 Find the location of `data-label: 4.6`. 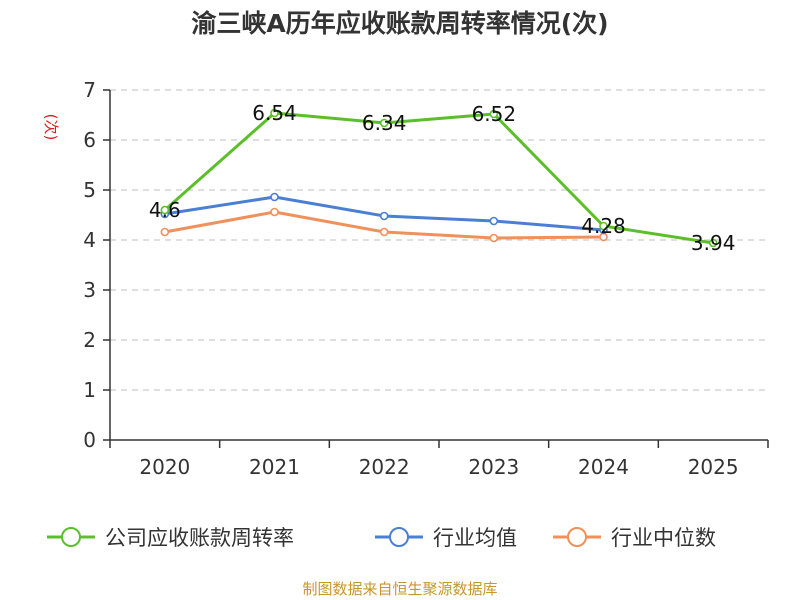

data-label: 4.6 is located at coordinates (165, 210).